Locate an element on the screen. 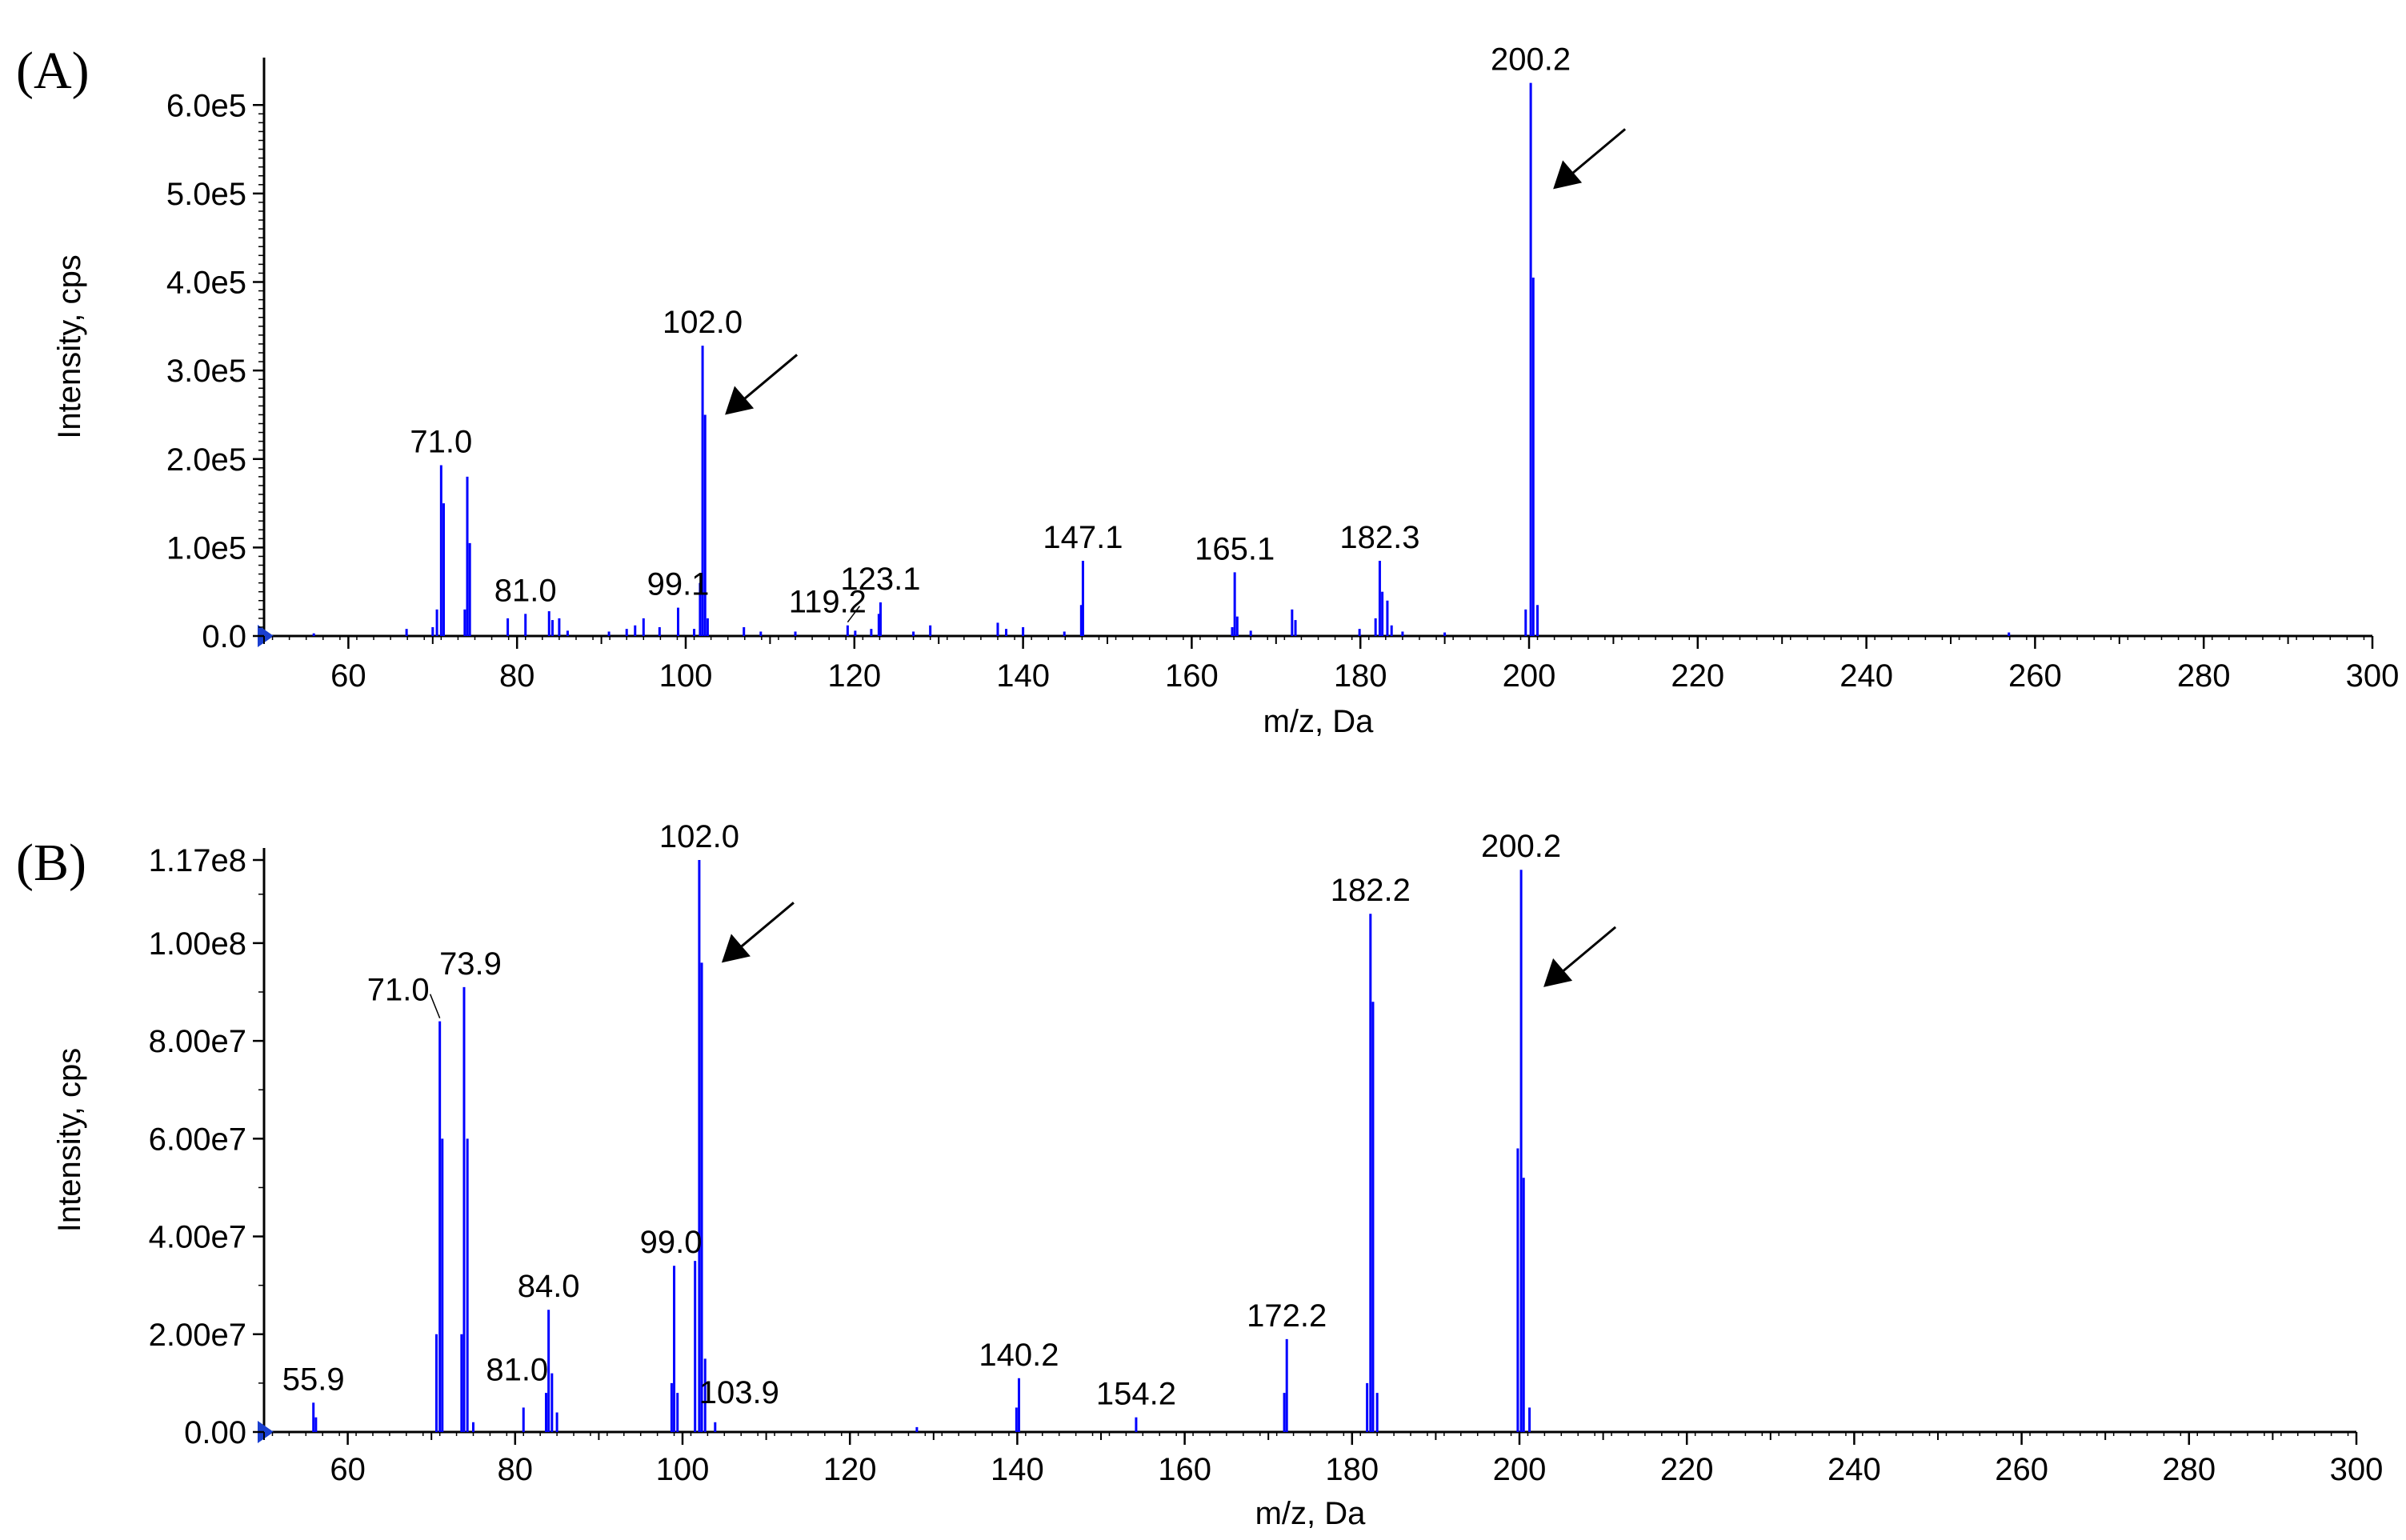  y-tick-label: 1.00e8 is located at coordinates (198, 944).